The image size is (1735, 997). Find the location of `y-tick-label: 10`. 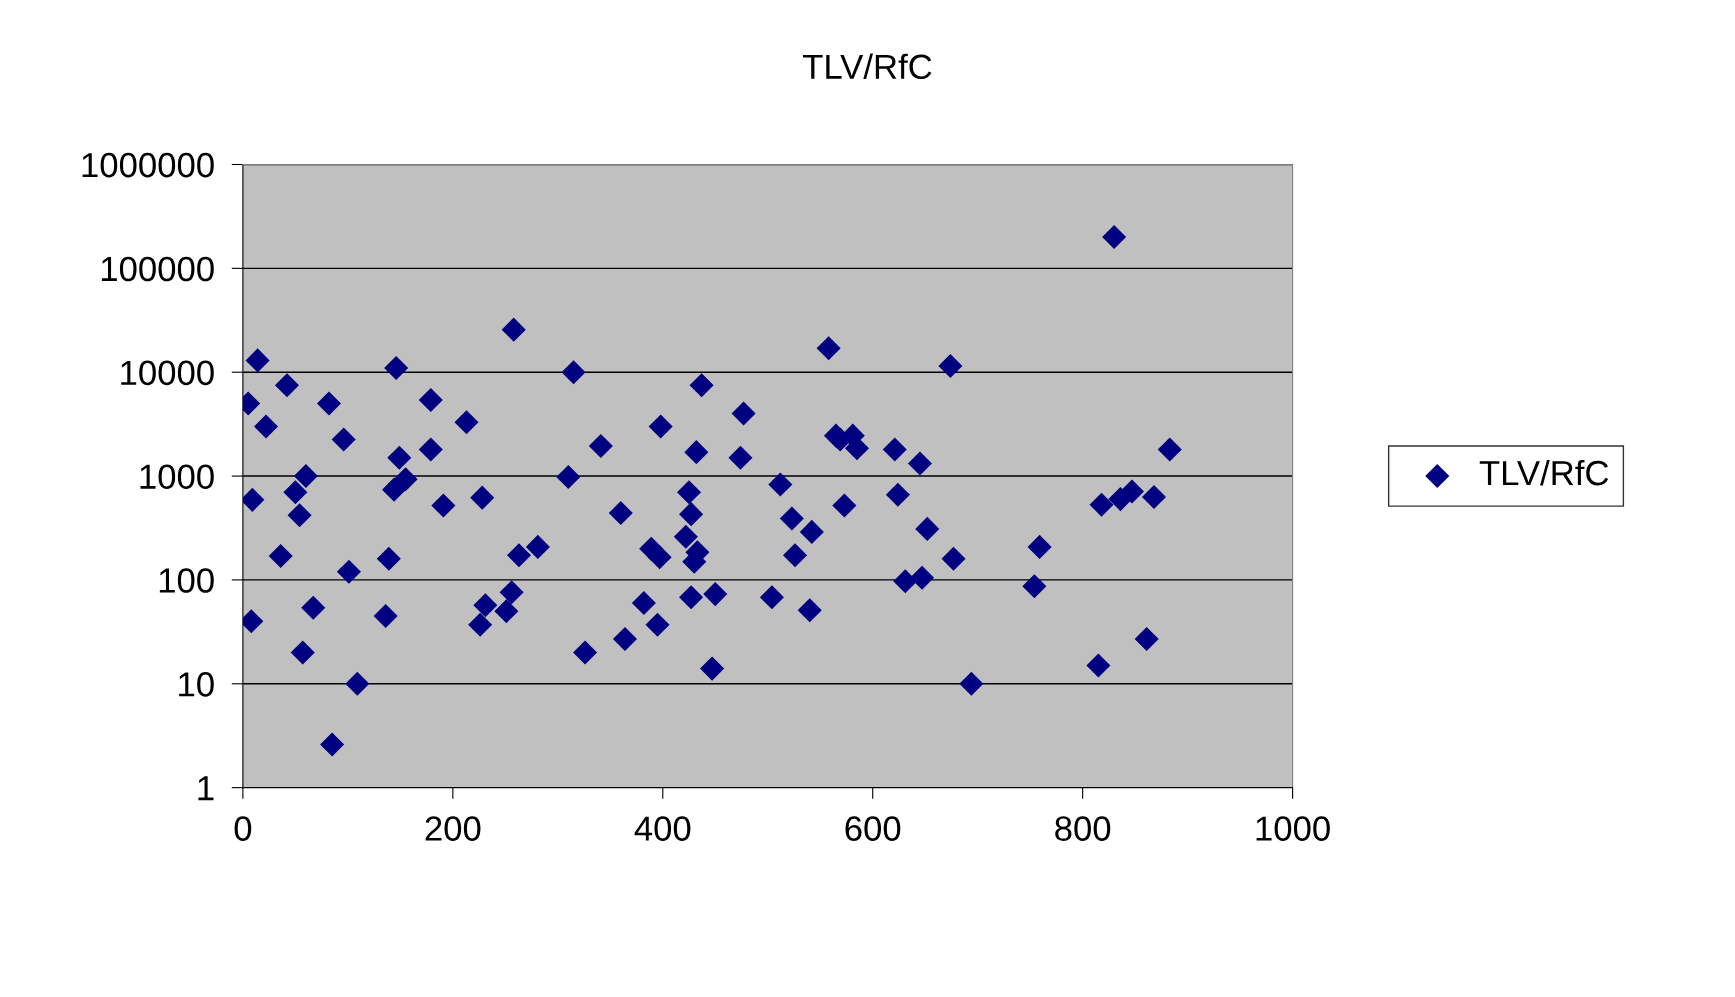

y-tick-label: 10 is located at coordinates (196, 684).